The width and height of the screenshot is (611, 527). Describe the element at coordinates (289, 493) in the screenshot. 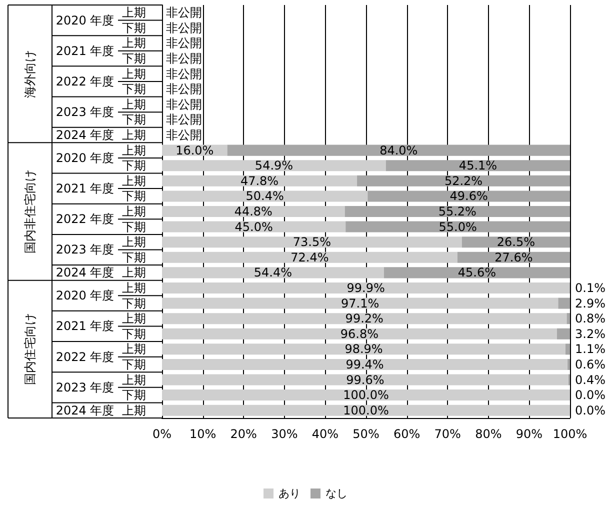

I see `legend-label: あり` at that location.